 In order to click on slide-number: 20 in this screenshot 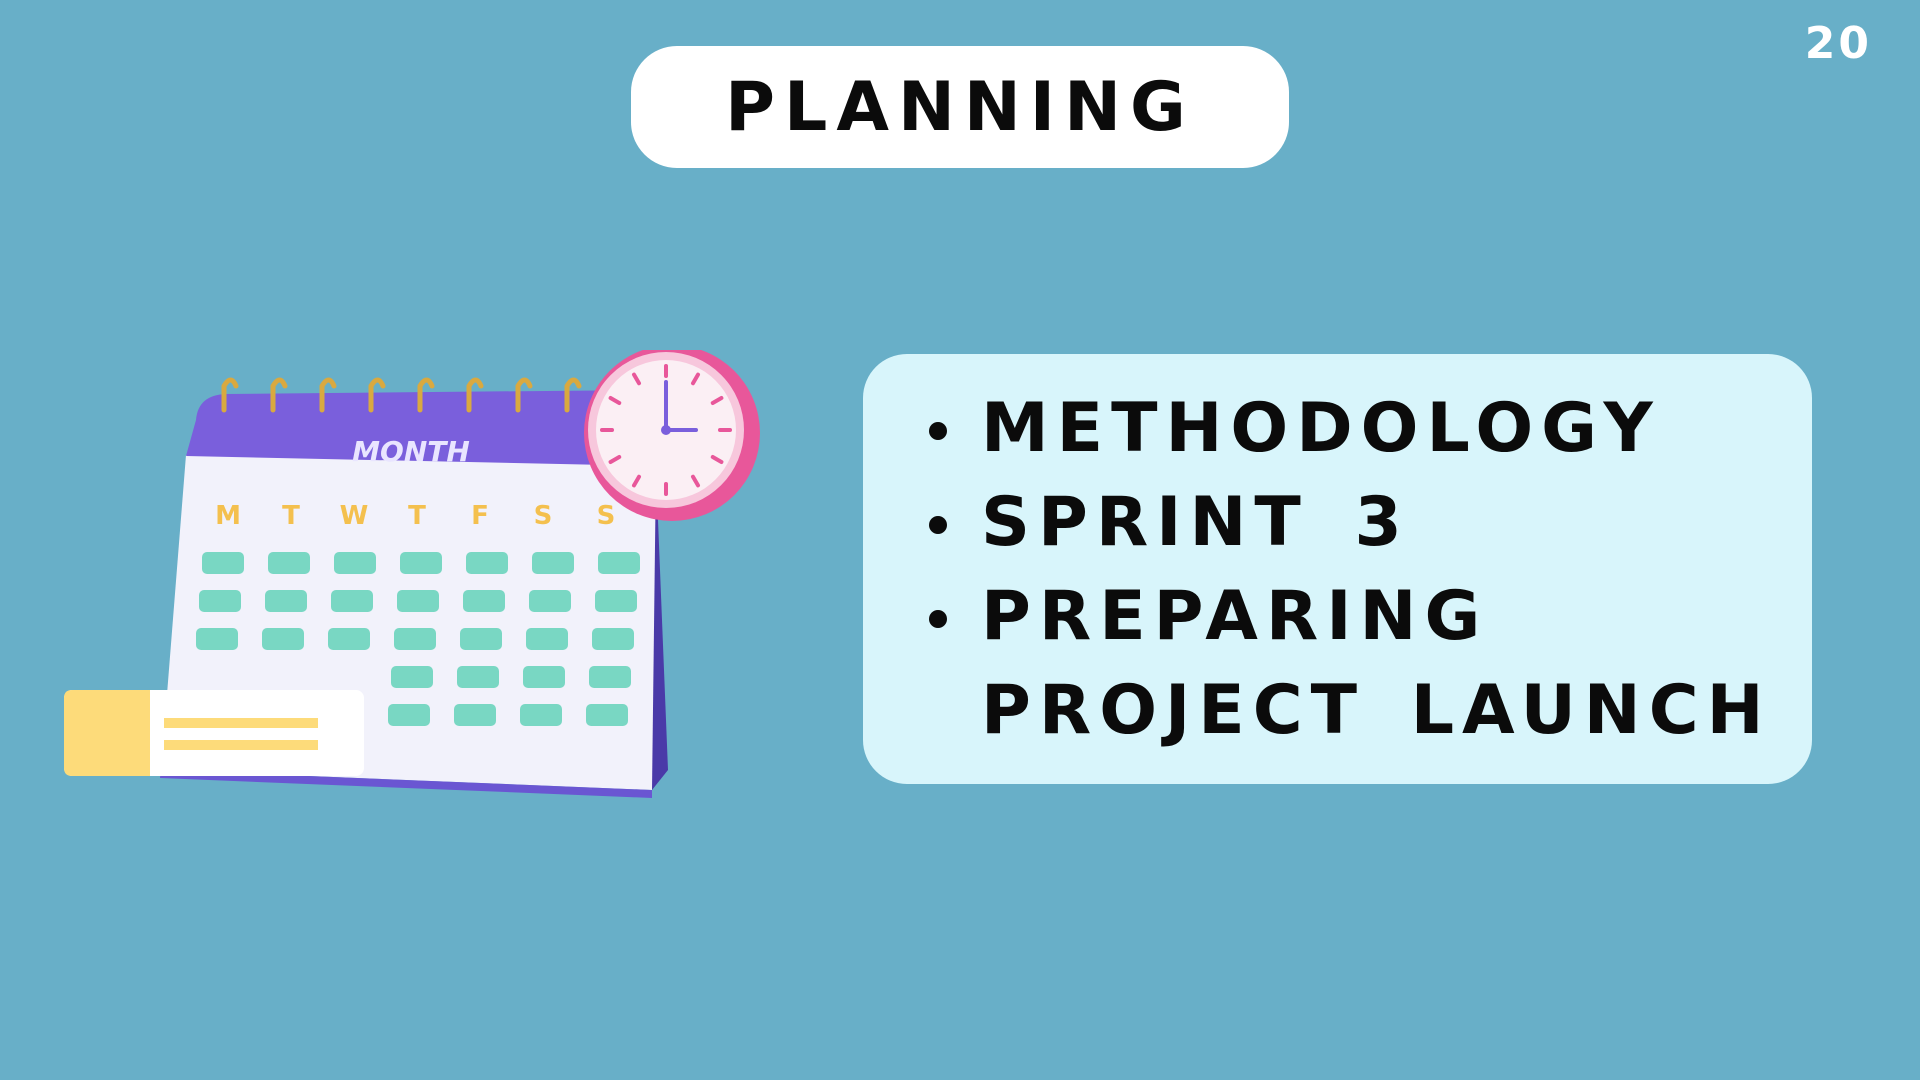, I will do `click(1838, 43)`.